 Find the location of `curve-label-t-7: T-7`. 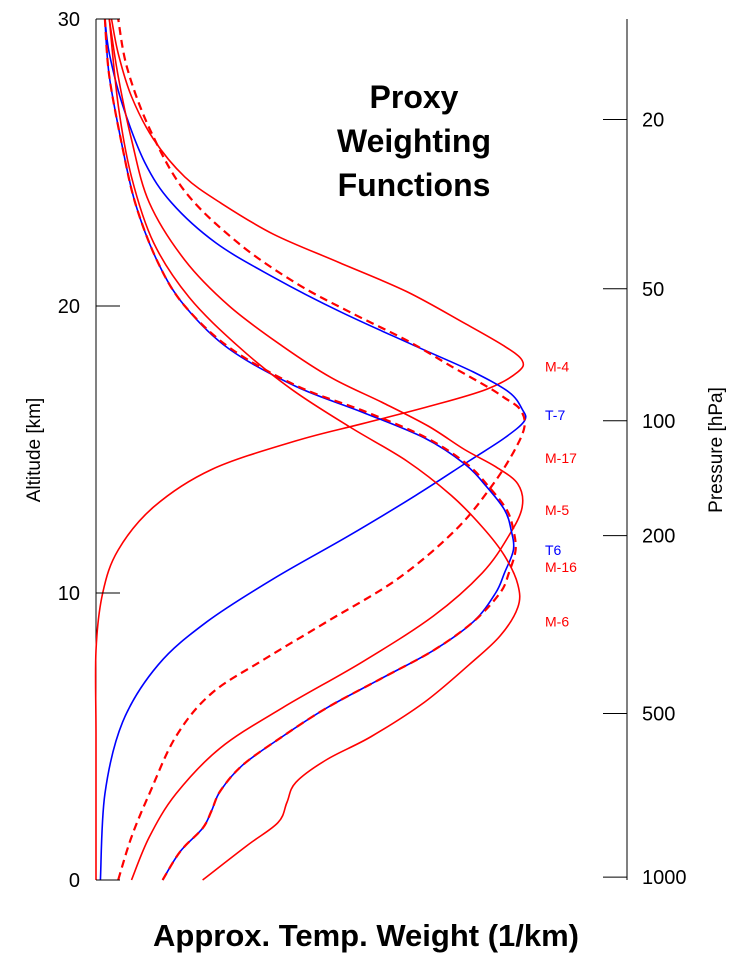

curve-label-t-7: T-7 is located at coordinates (555, 415).